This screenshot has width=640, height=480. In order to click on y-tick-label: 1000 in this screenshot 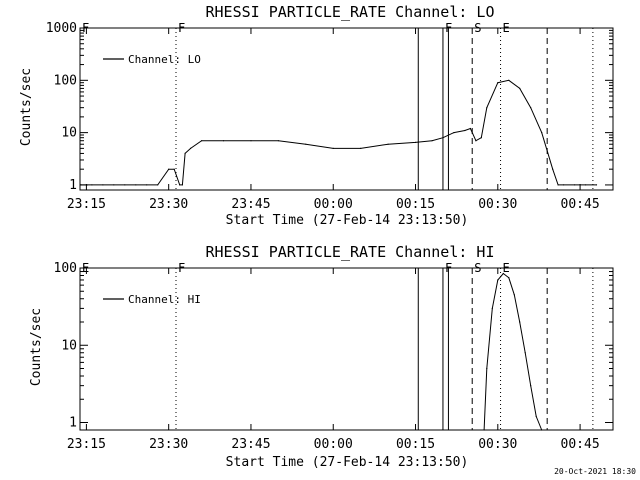, I will do `click(61, 28)`.